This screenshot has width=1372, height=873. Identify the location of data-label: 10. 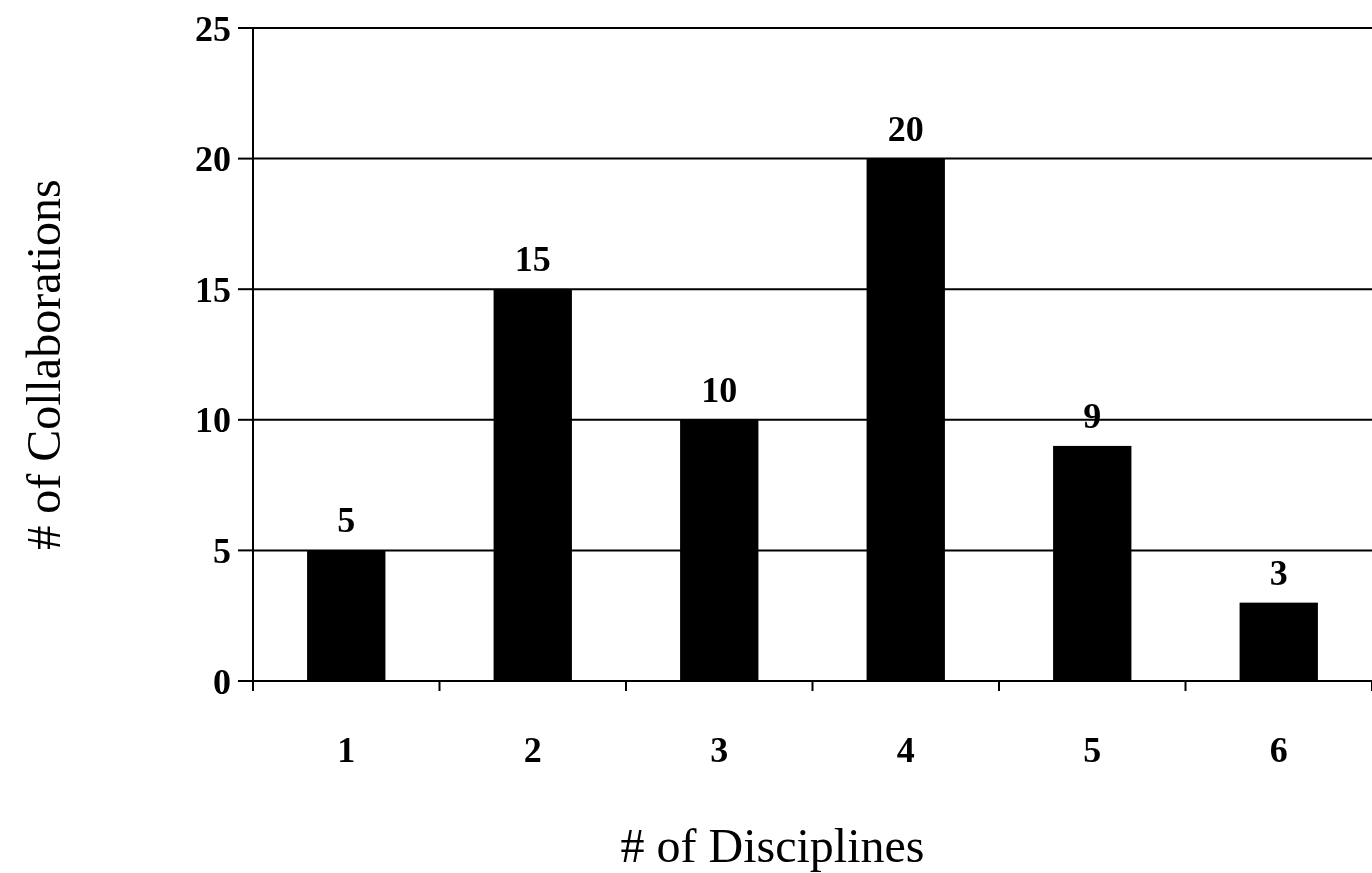
(719, 389).